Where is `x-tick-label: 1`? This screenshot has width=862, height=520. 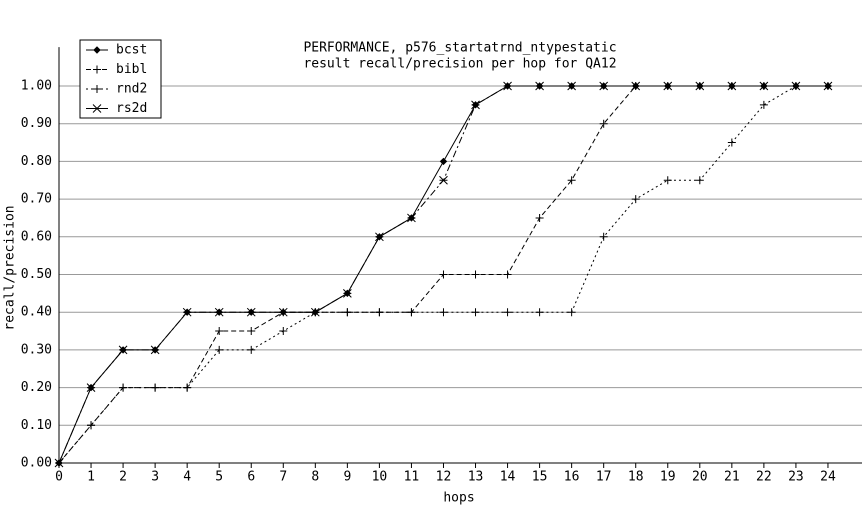
x-tick-label: 1 is located at coordinates (91, 477).